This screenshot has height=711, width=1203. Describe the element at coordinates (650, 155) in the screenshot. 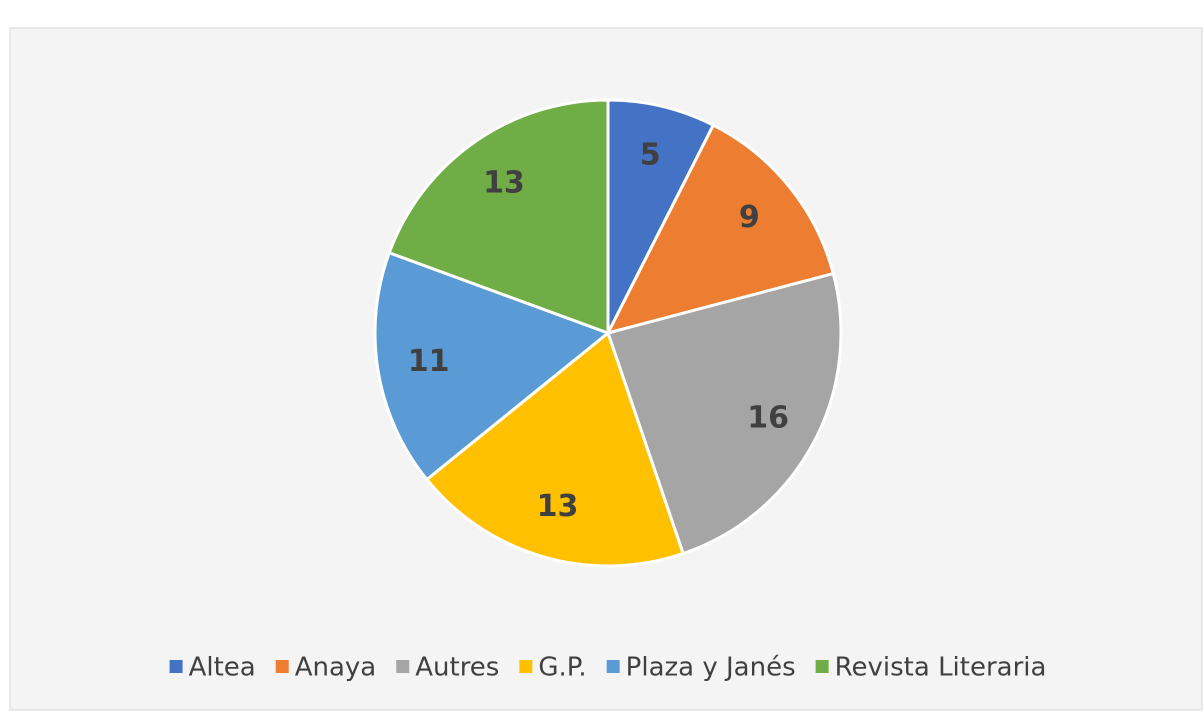

I see `data-label: 5` at that location.